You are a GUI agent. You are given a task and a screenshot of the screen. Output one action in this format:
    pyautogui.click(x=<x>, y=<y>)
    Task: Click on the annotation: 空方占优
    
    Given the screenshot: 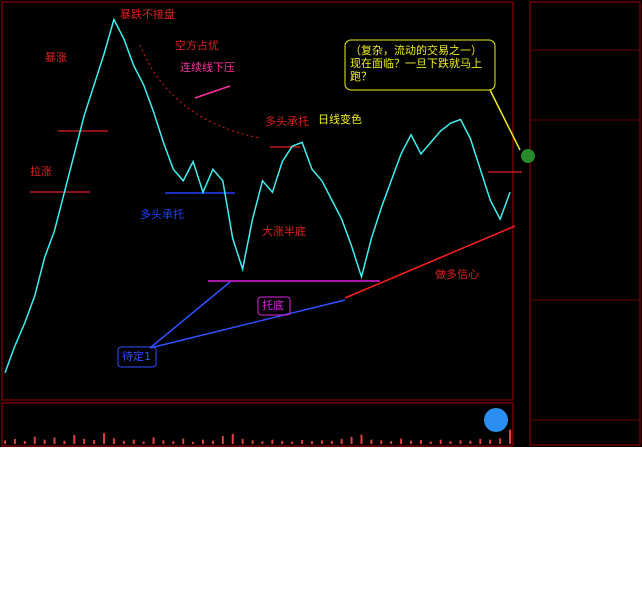 What is the action you would take?
    pyautogui.click(x=197, y=45)
    